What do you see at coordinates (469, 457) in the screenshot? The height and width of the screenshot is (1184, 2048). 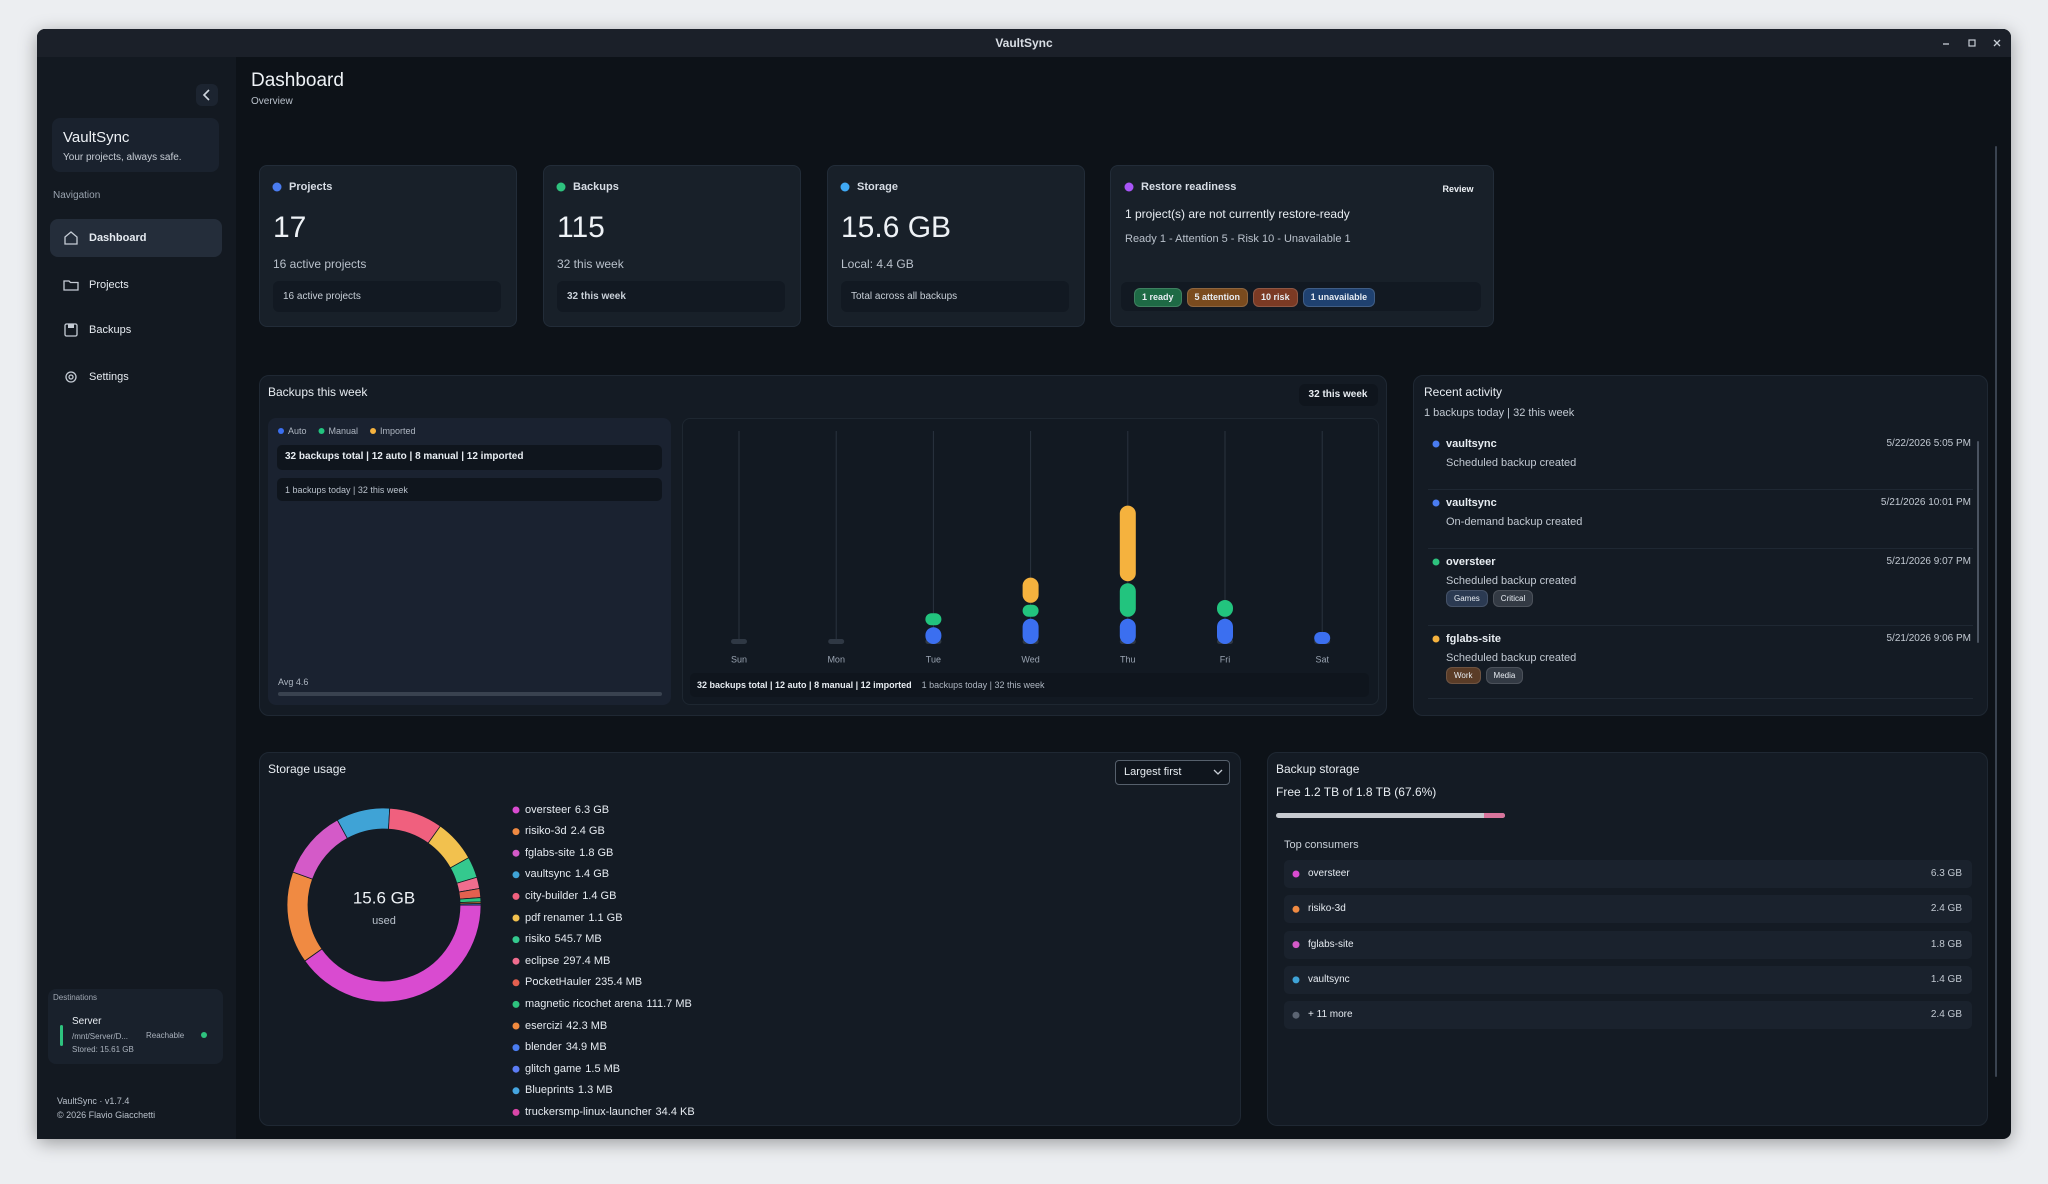 I see `summary-line` at bounding box center [469, 457].